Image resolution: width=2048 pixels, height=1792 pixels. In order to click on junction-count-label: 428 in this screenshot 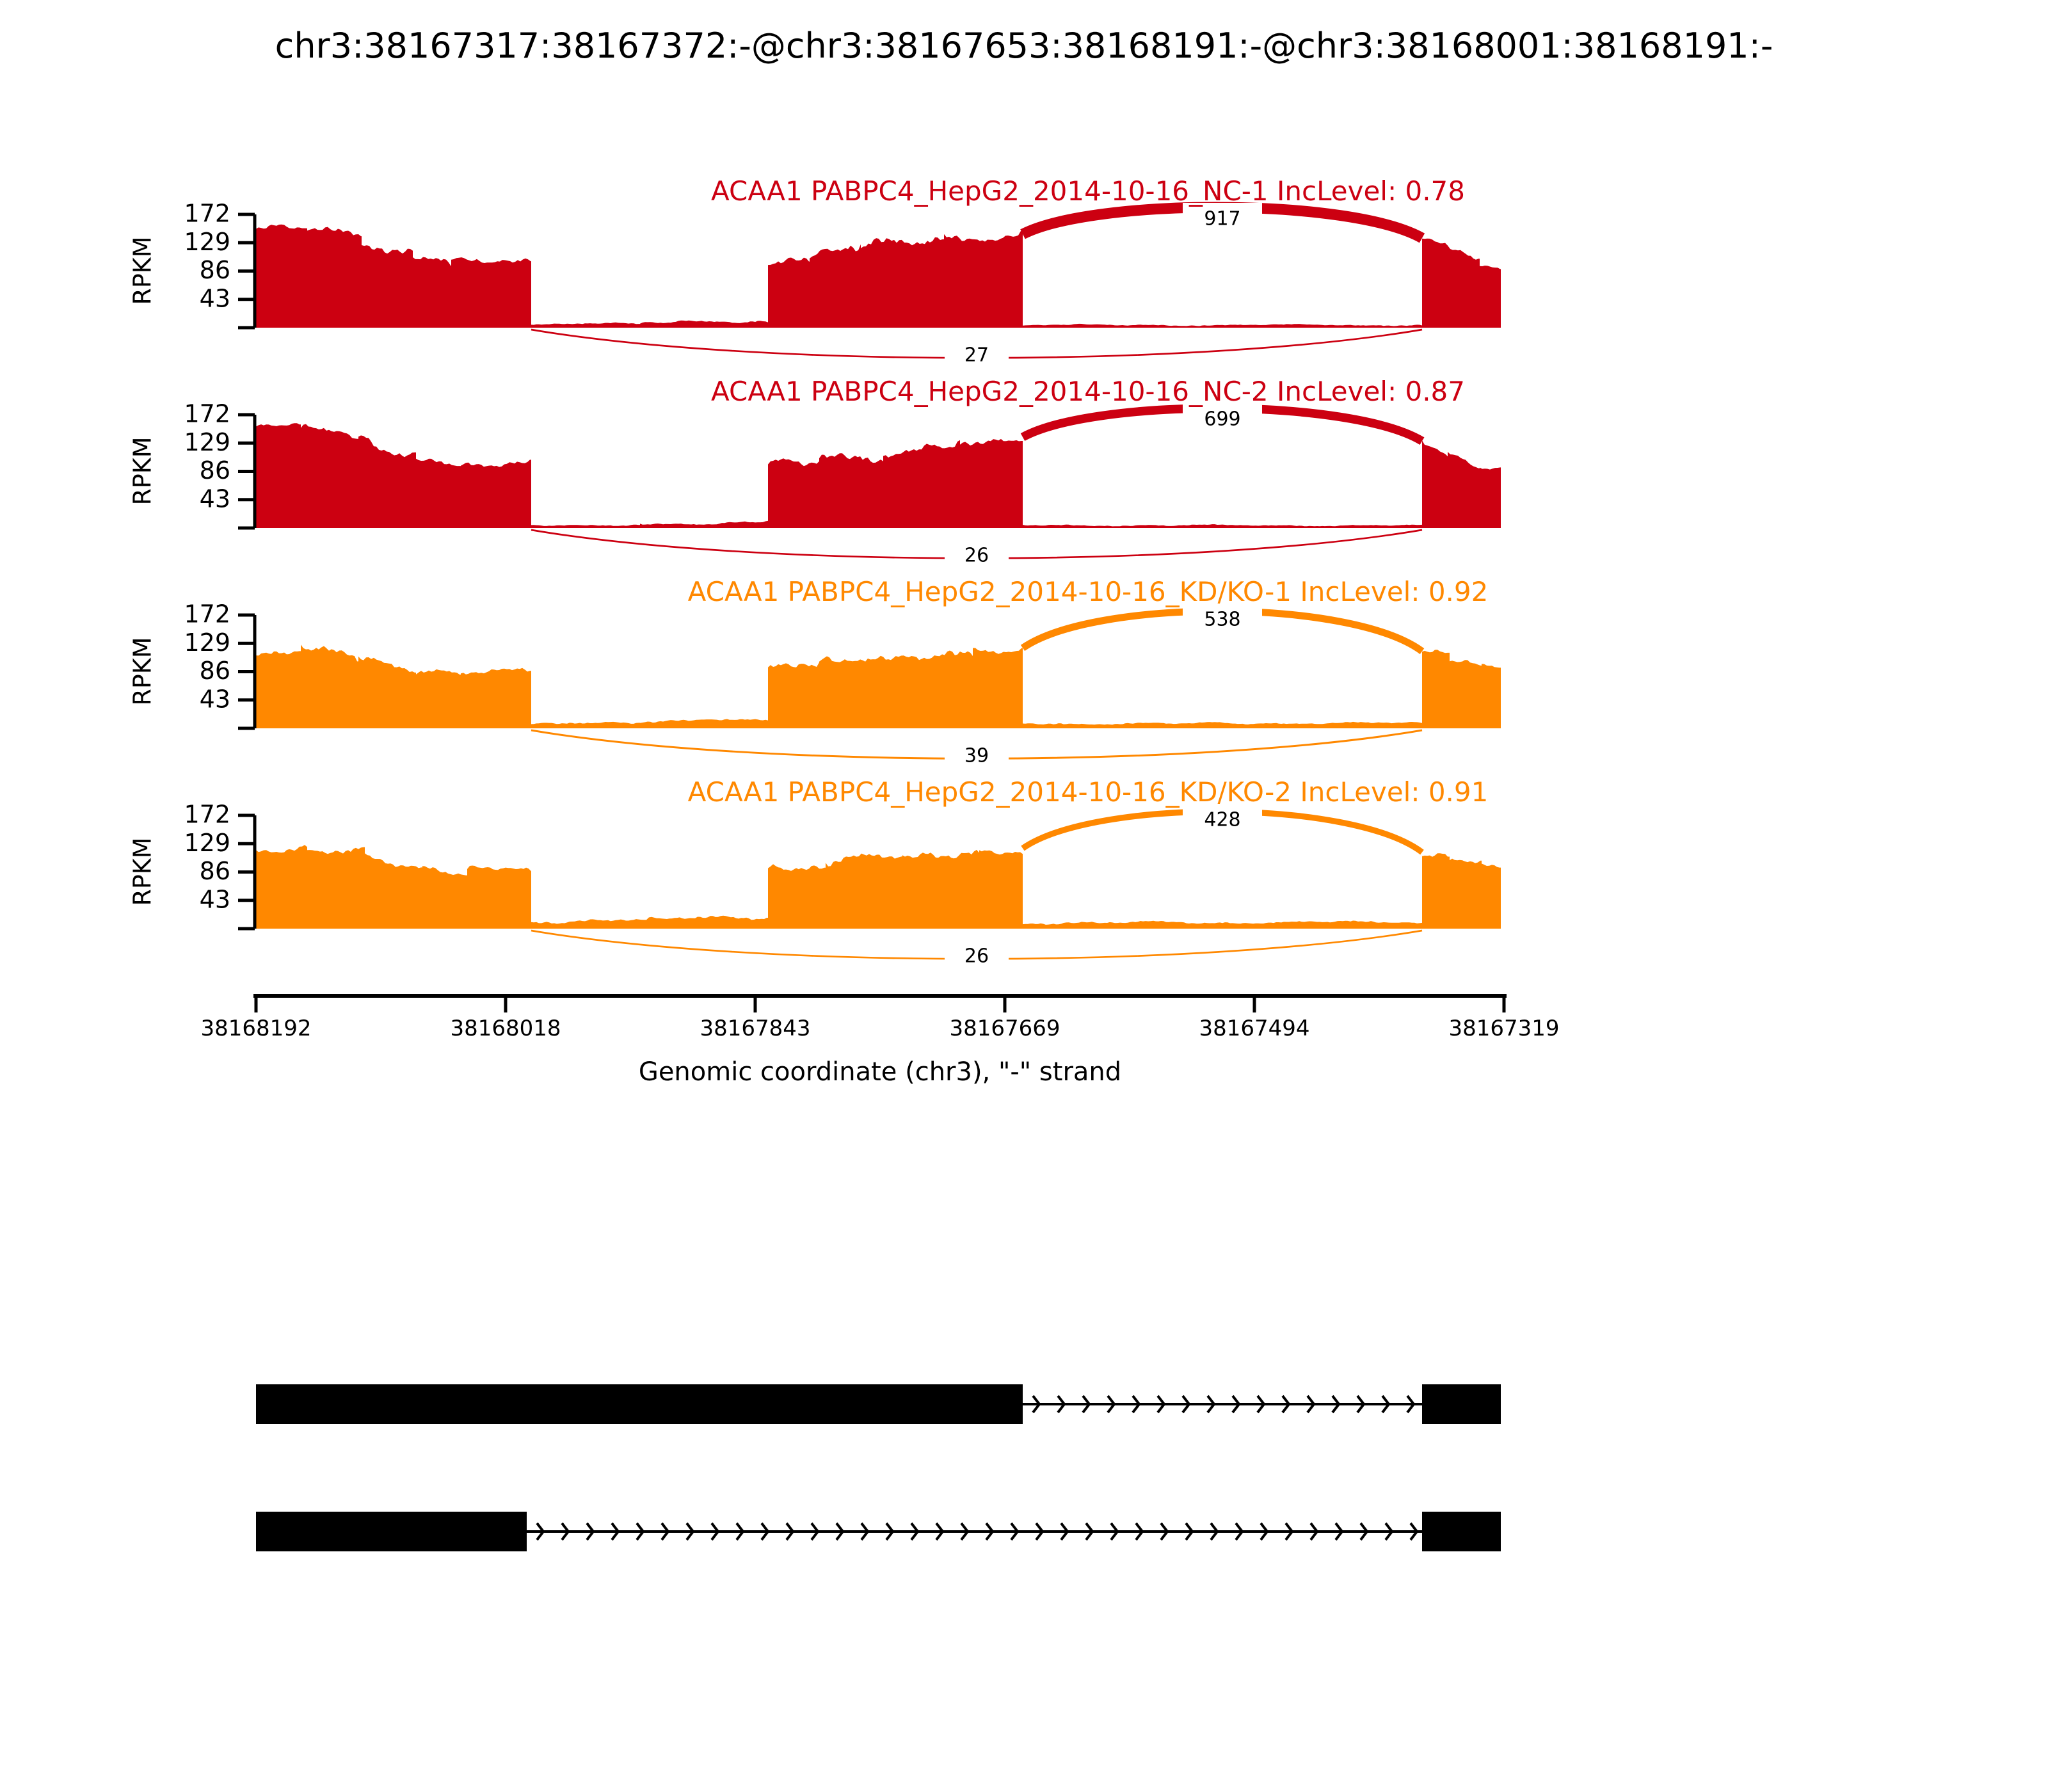, I will do `click(1222, 820)`.